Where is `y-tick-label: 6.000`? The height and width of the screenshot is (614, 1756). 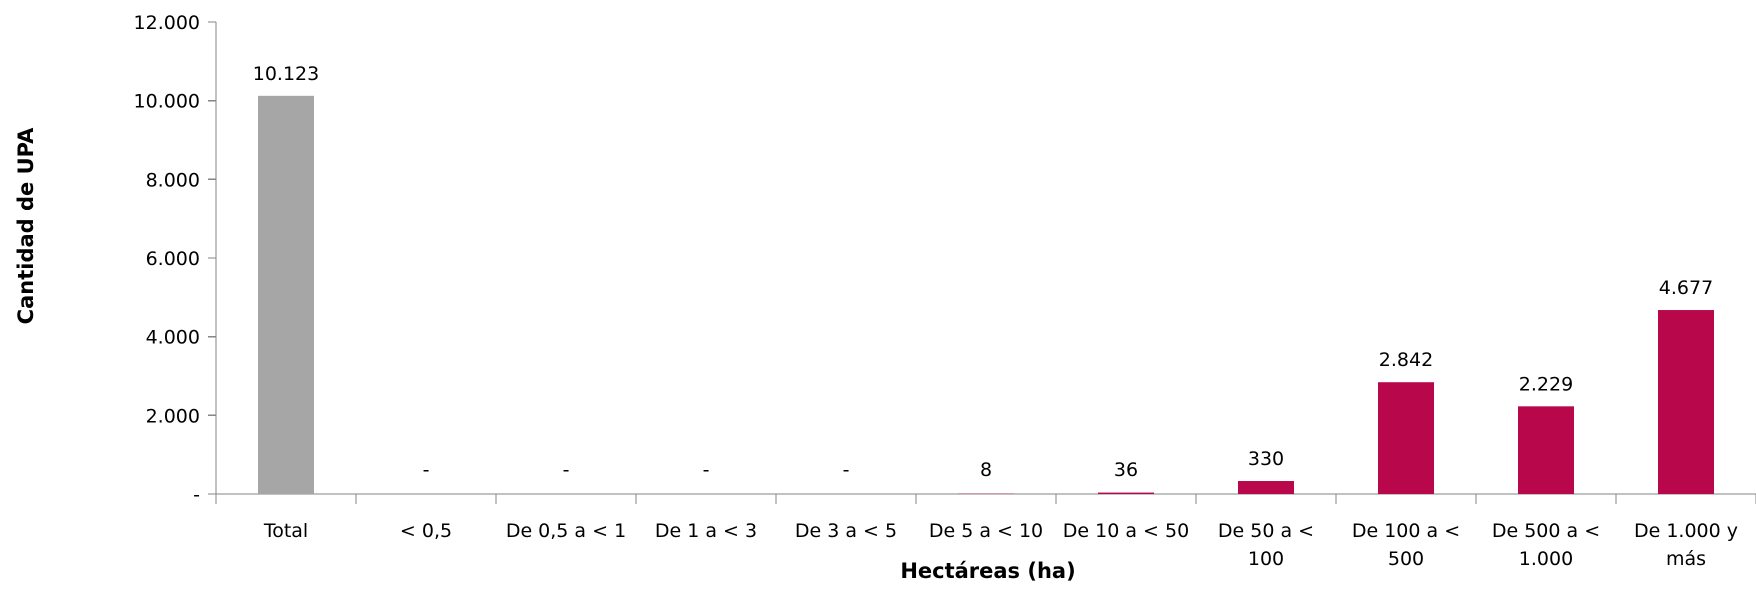 y-tick-label: 6.000 is located at coordinates (173, 259).